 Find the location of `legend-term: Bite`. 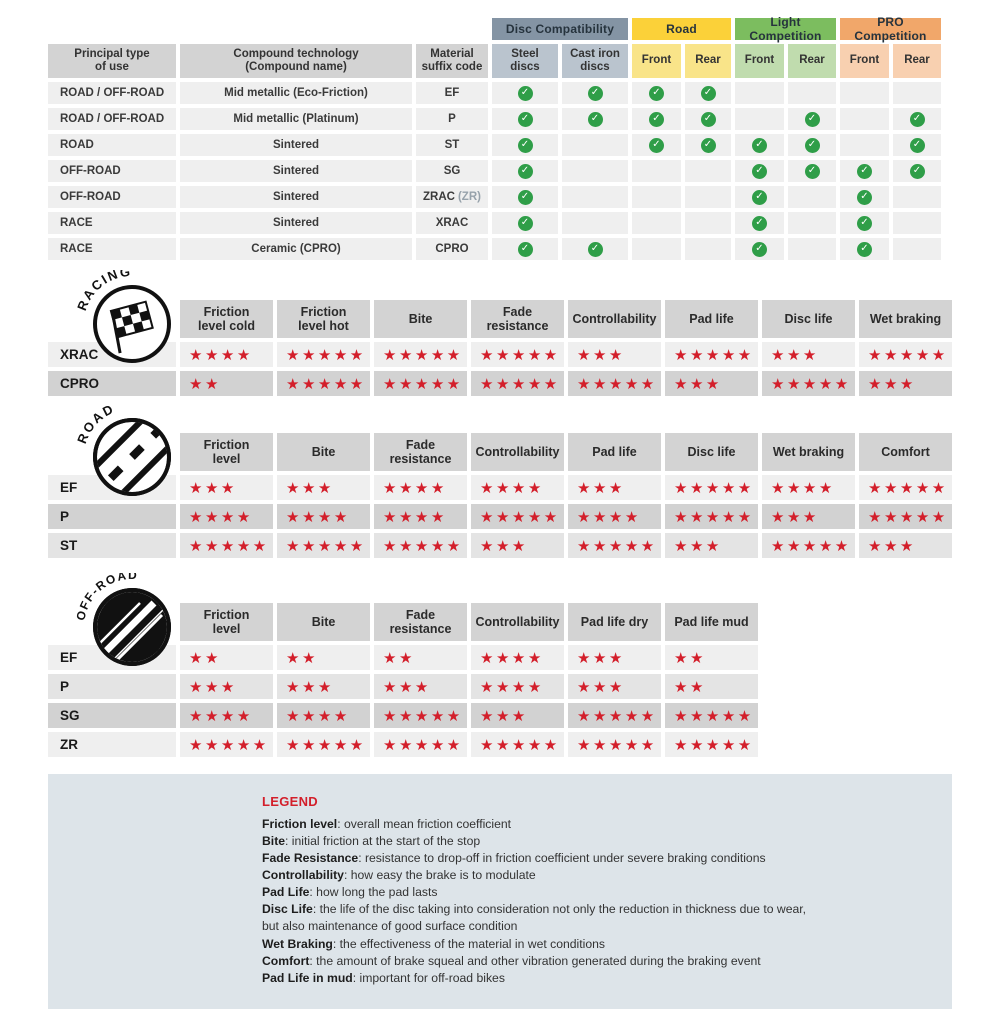

legend-term: Bite is located at coordinates (274, 841).